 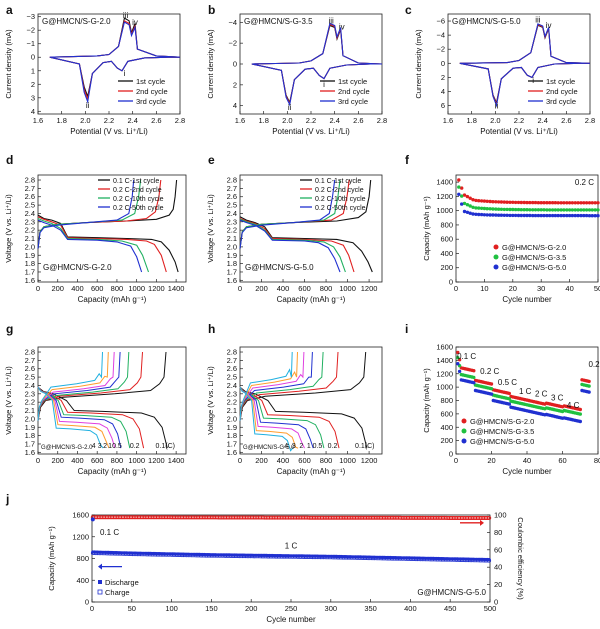 What do you see at coordinates (109, 131) in the screenshot?
I see `x-axis-label: Potential (V vs. Li⁺/Li)` at bounding box center [109, 131].